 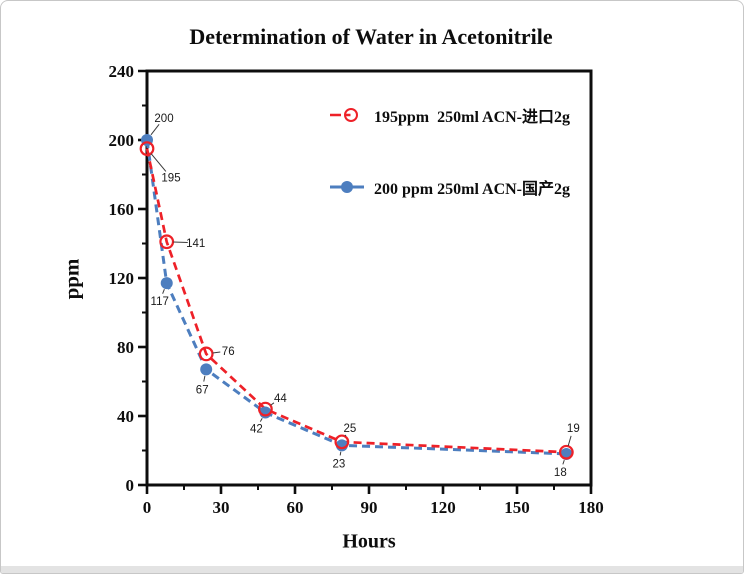 I want to click on y-tick-label: 160, so click(x=122, y=209).